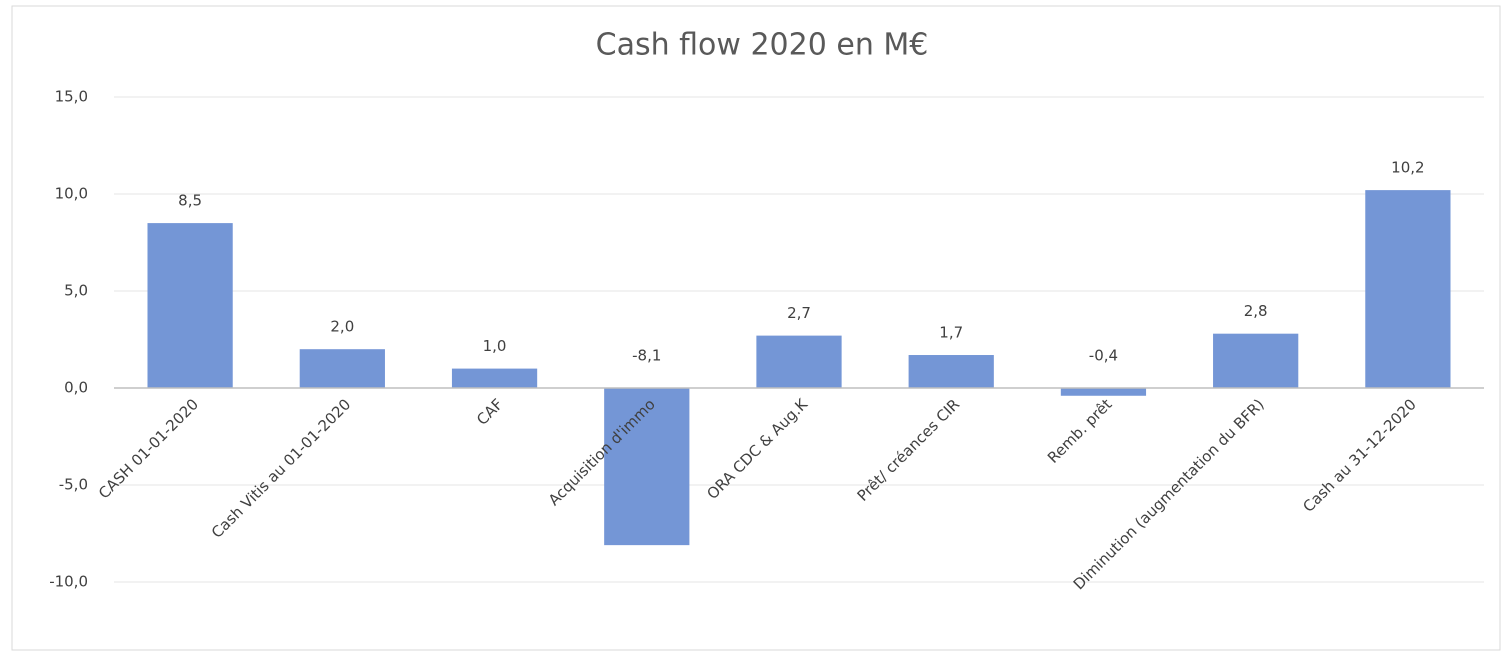 This screenshot has height=653, width=1505. Describe the element at coordinates (1407, 168) in the screenshot. I see `data-label: 10,2` at that location.